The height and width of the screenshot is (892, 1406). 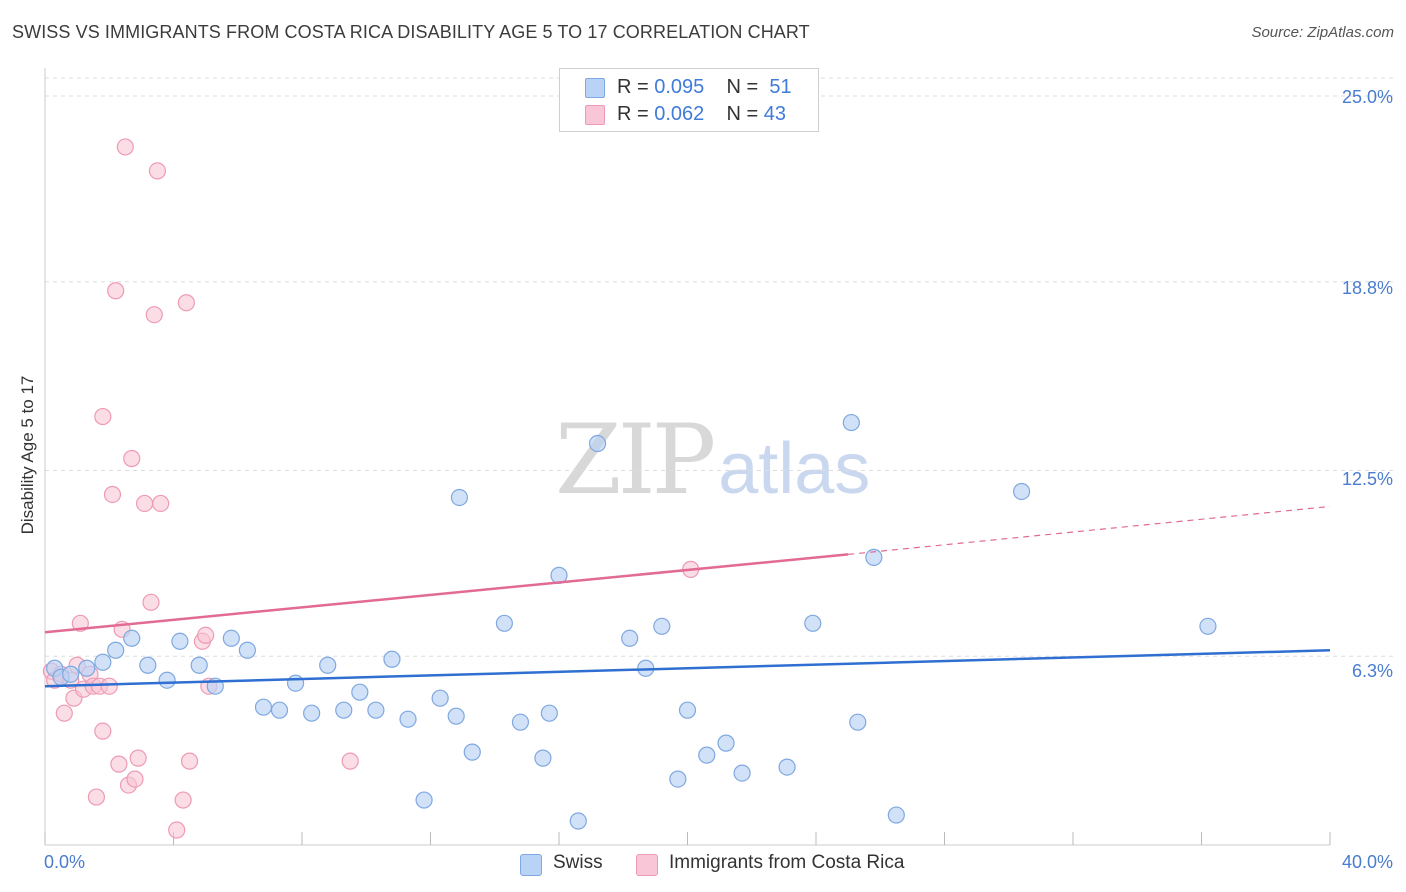 I want to click on r-value: 0.095, so click(x=679, y=87).